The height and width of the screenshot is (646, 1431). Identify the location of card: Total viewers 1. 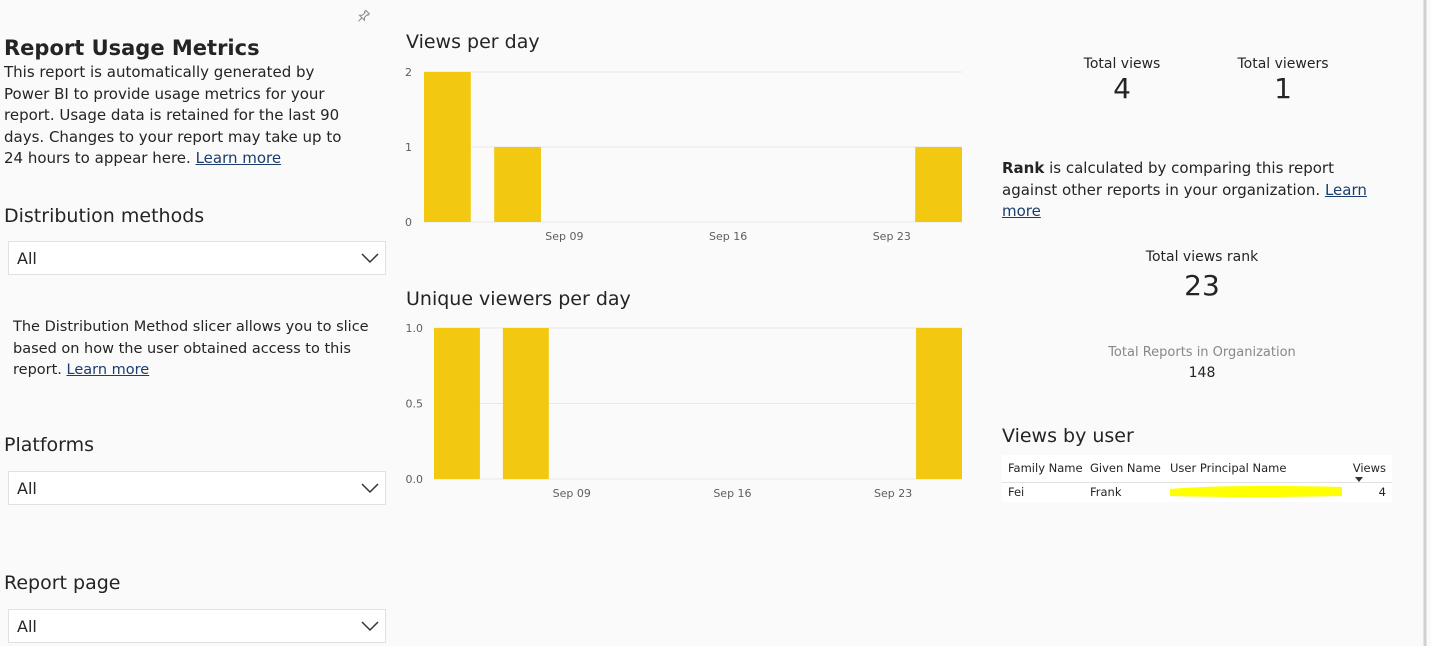
(1283, 80).